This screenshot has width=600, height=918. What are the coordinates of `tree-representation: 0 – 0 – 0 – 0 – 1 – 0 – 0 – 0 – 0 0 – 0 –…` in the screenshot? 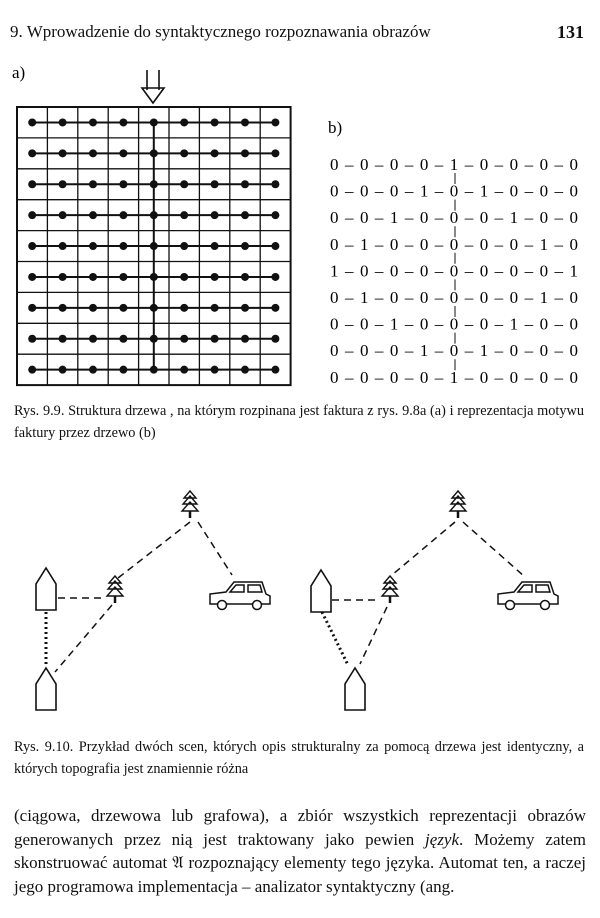 It's located at (454, 271).